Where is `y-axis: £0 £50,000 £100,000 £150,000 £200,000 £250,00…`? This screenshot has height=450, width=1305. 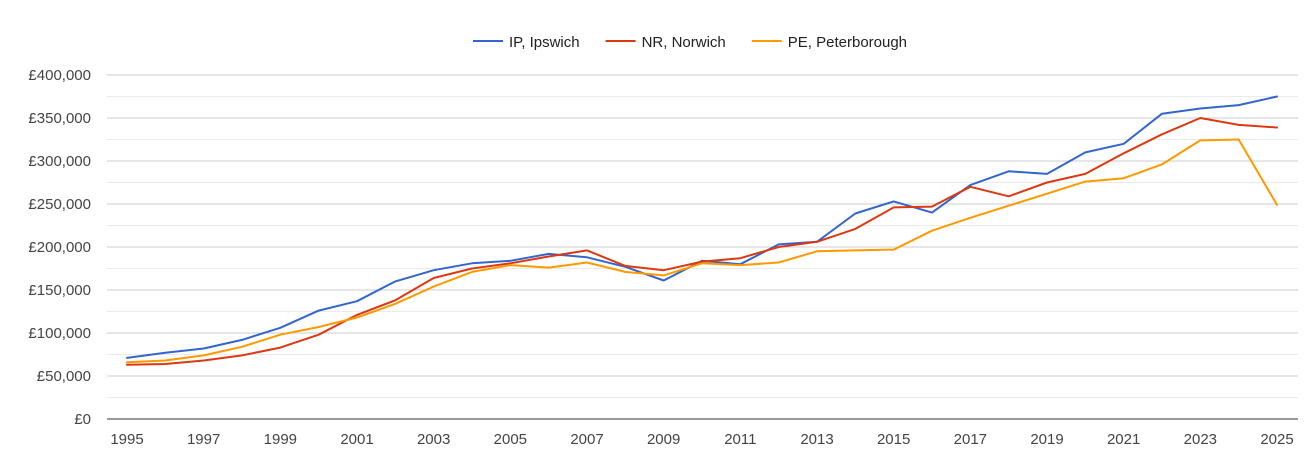
y-axis: £0 £50,000 £100,000 £150,000 £200,000 £250,00… is located at coordinates (59, 247).